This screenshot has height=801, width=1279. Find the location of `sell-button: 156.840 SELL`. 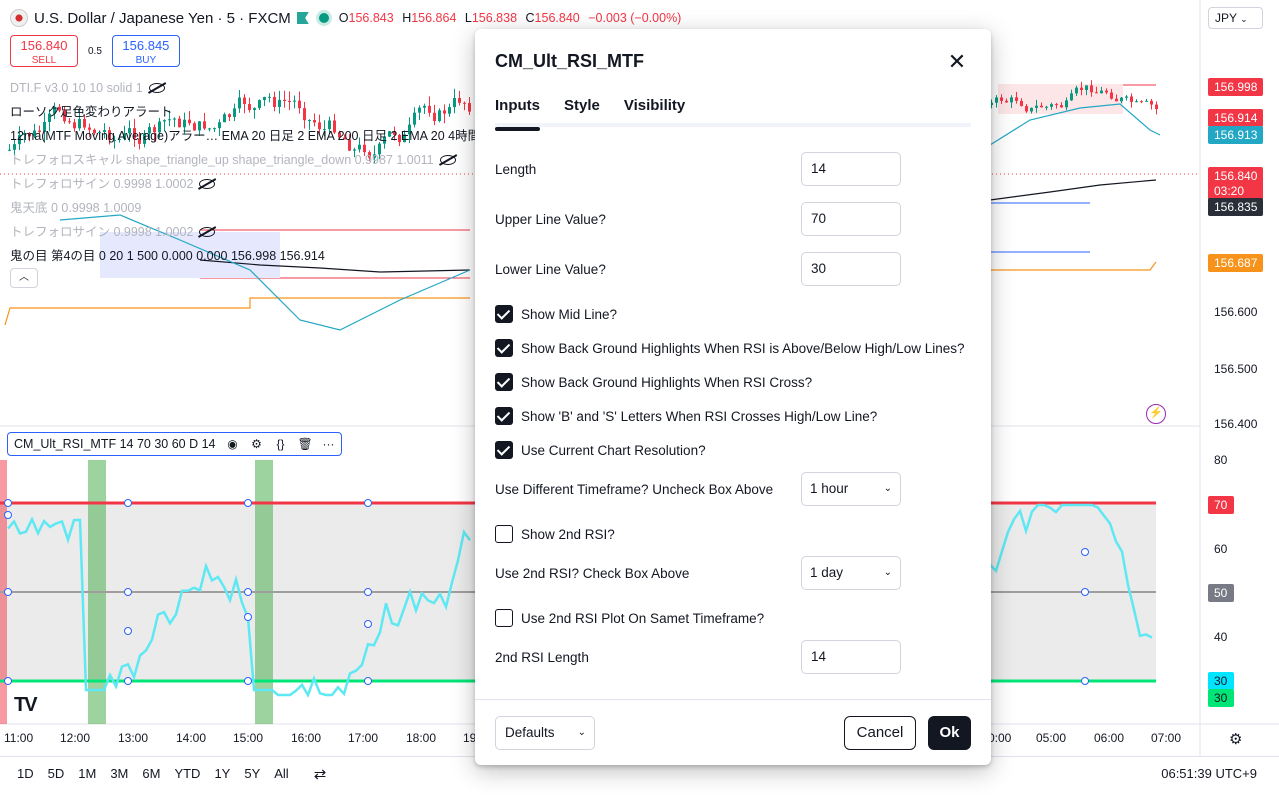

sell-button: 156.840 SELL is located at coordinates (44, 51).